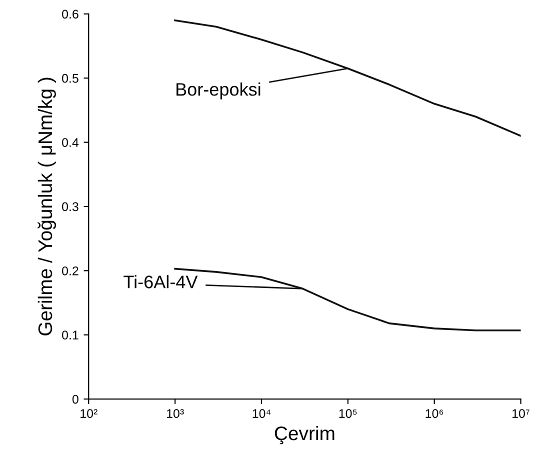 The image size is (554, 464). Describe the element at coordinates (70, 271) in the screenshot. I see `y-tick-label: 0.2` at that location.